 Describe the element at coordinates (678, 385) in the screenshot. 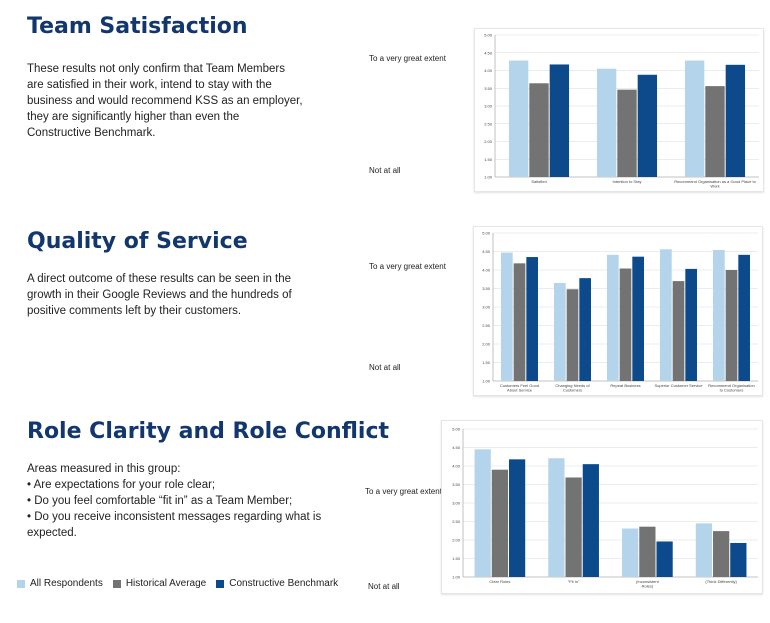

I see `x-tick-label: Superior Customer Service` at that location.